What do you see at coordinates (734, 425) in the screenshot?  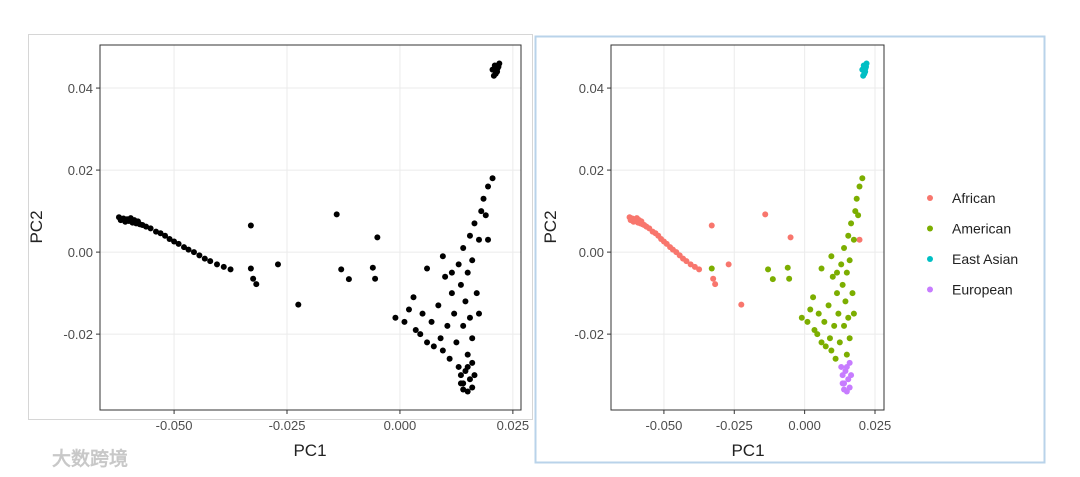 I see `x-tick-label: -0.025` at bounding box center [734, 425].